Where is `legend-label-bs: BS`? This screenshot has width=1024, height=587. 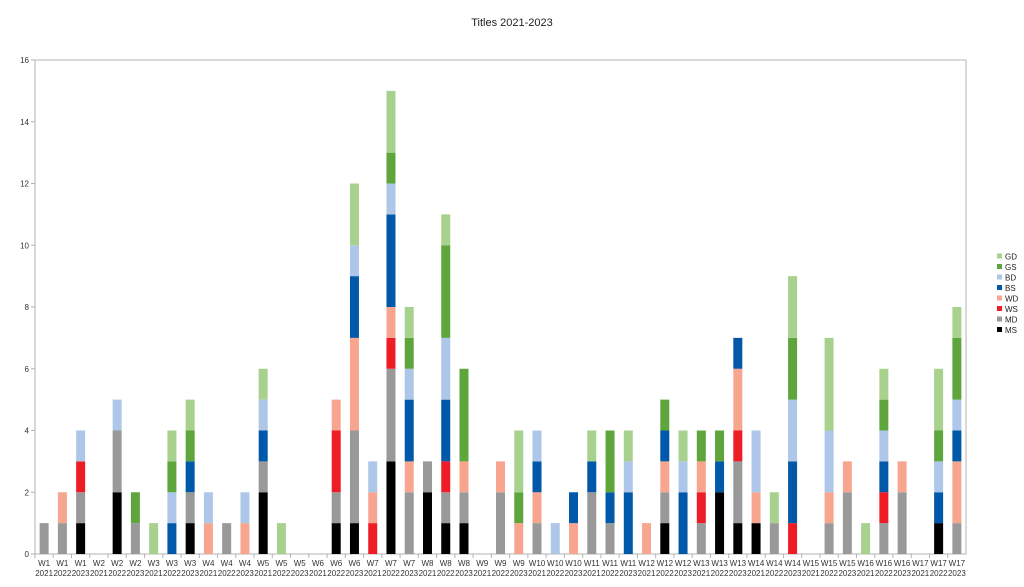 legend-label-bs: BS is located at coordinates (1010, 288).